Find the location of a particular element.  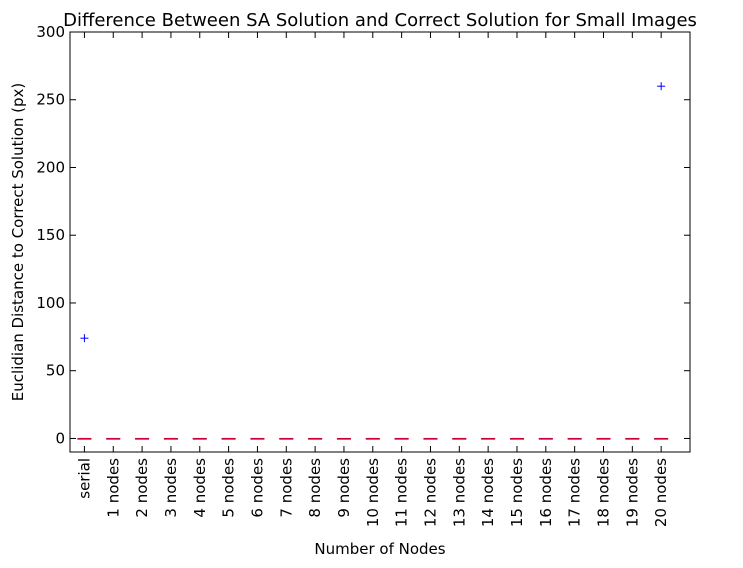

x-tick-label: 5 nodes is located at coordinates (229, 488).